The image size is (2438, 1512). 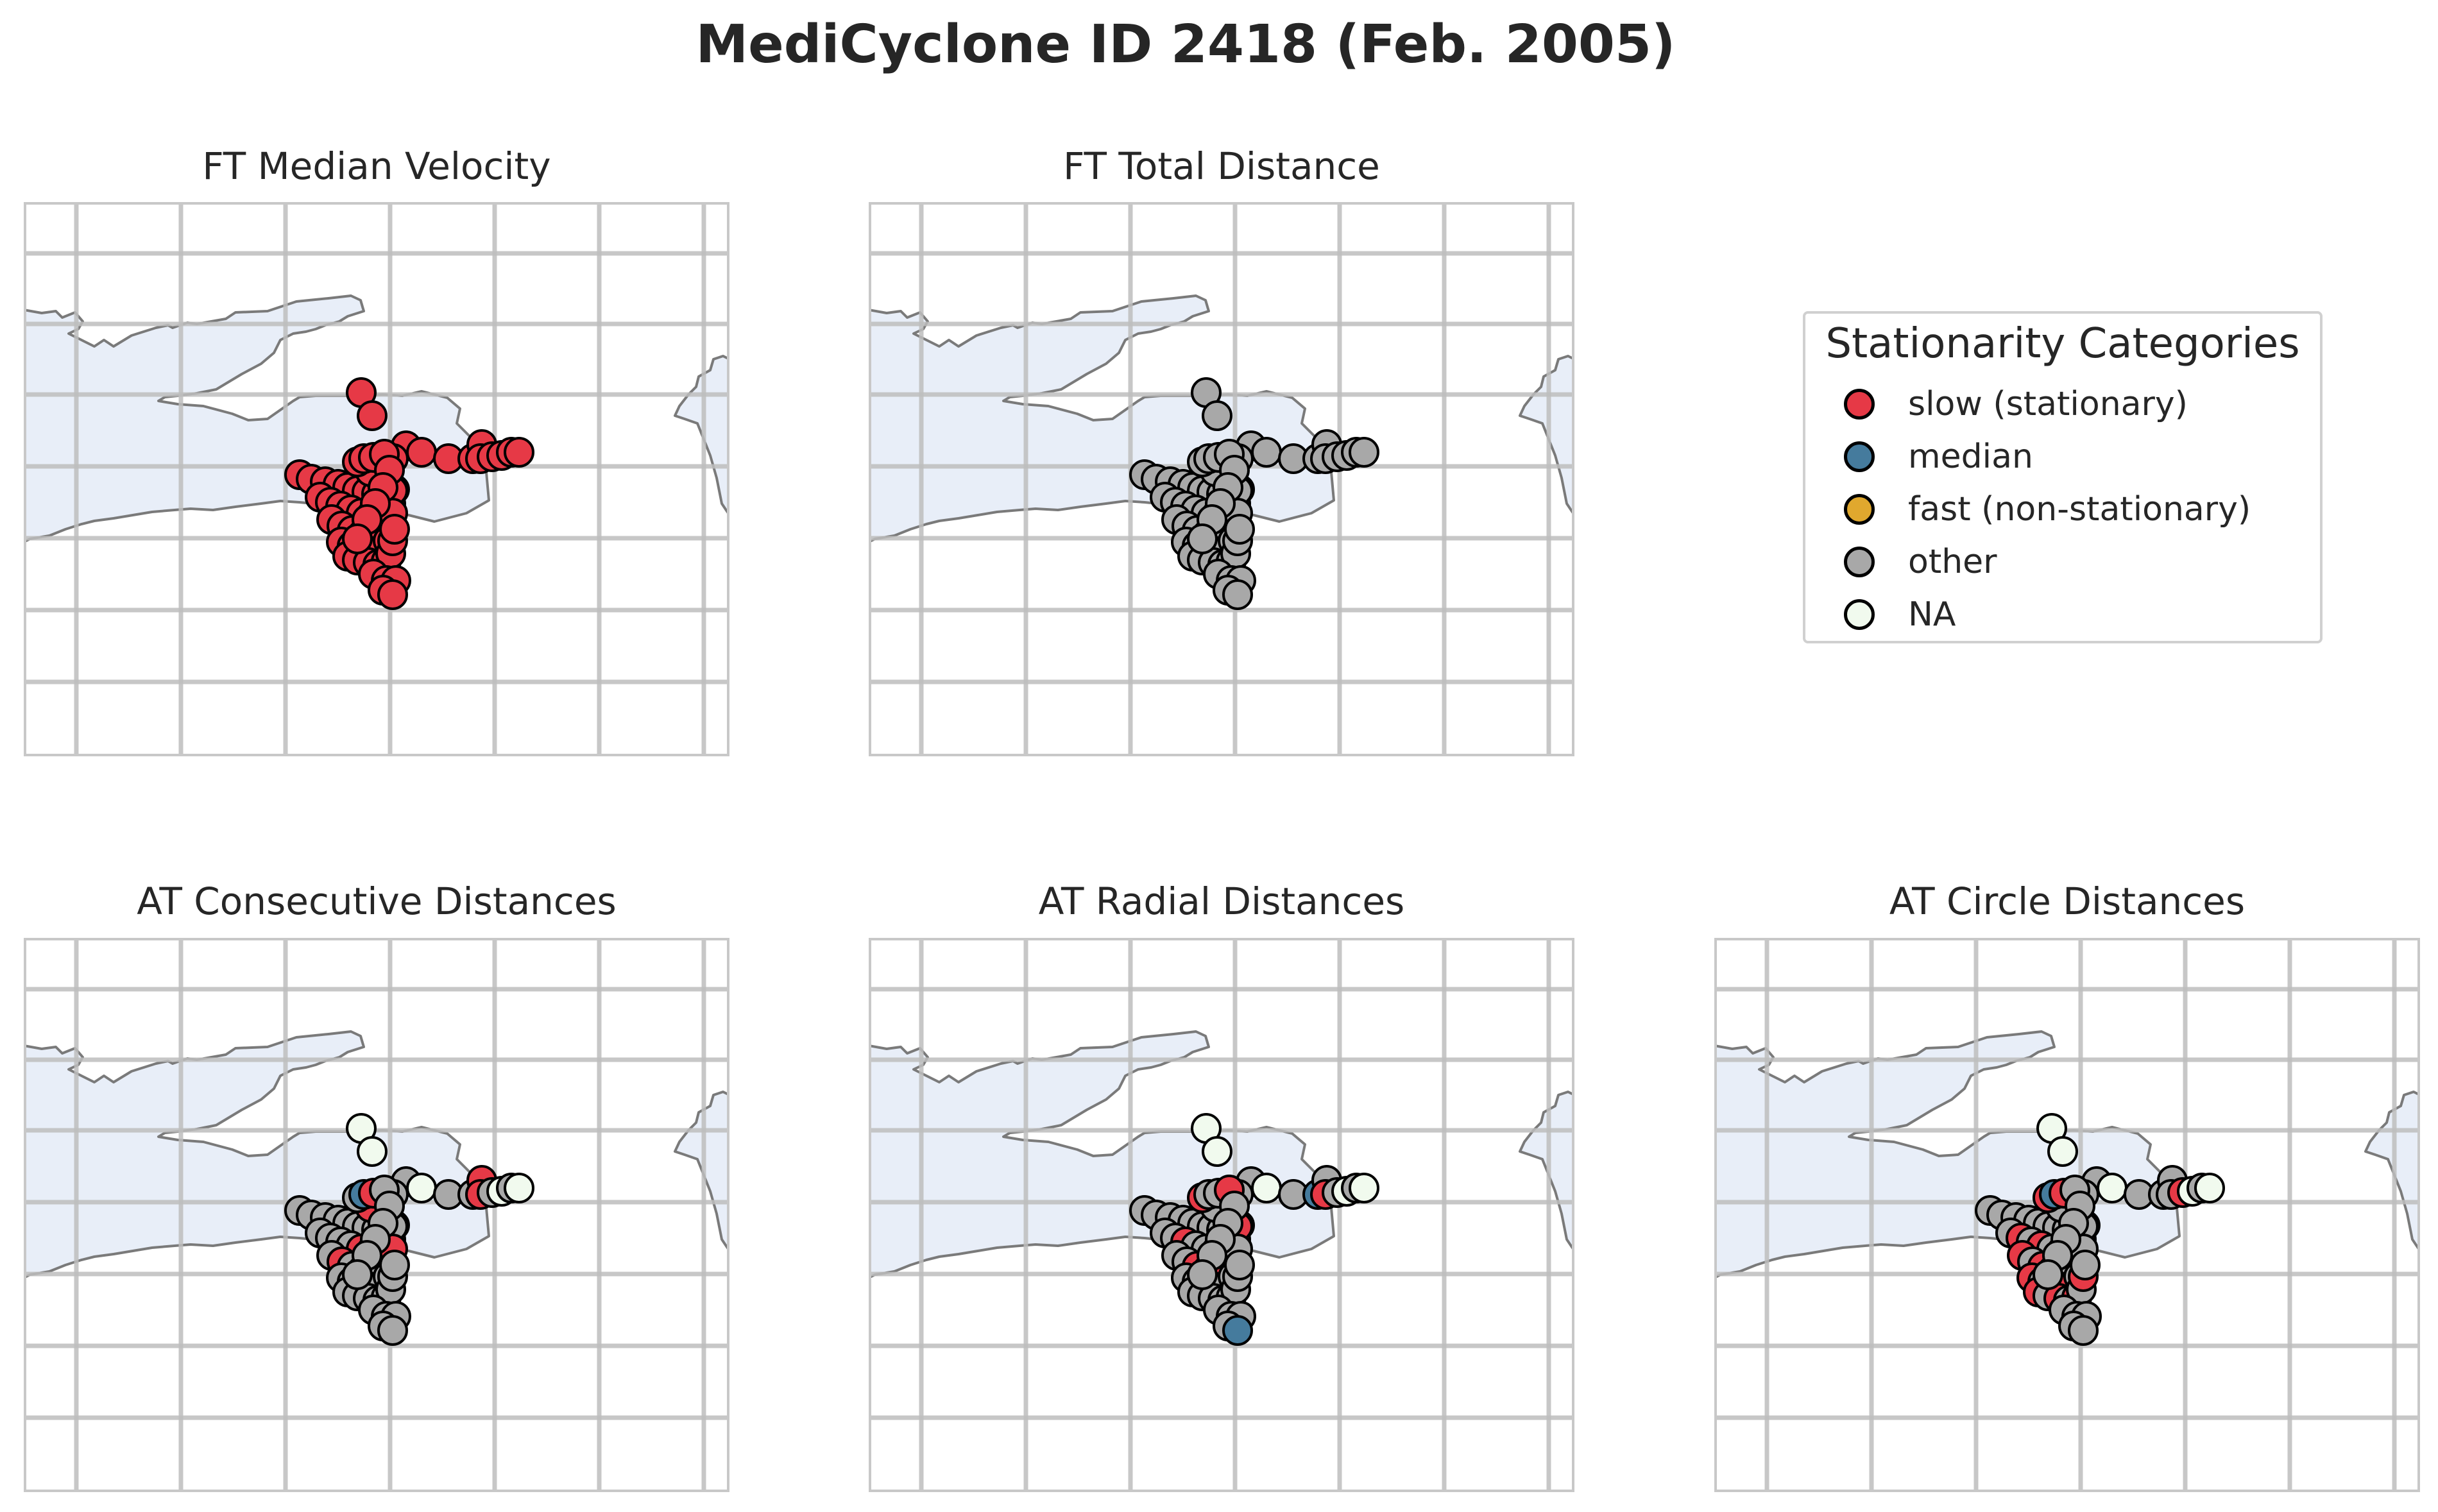 I want to click on legend-marker-fast, so click(x=1859, y=509).